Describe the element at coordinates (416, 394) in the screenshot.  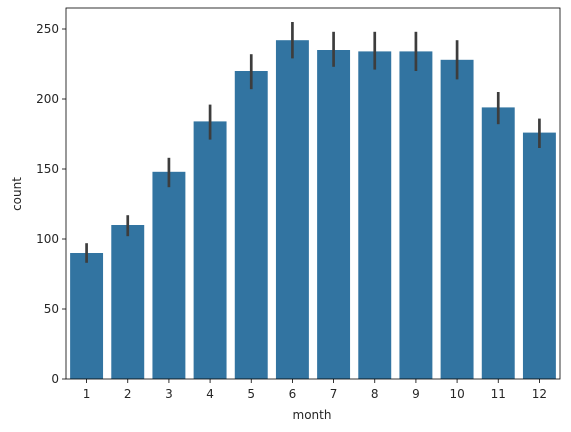
I see `x-tick-label: 9` at that location.